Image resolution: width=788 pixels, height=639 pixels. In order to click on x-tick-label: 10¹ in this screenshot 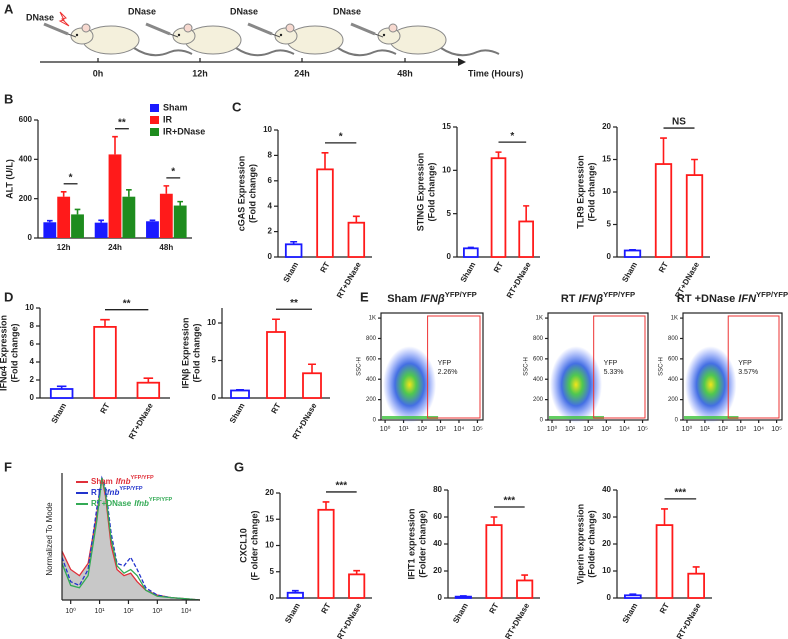, I will do `click(570, 429)`.